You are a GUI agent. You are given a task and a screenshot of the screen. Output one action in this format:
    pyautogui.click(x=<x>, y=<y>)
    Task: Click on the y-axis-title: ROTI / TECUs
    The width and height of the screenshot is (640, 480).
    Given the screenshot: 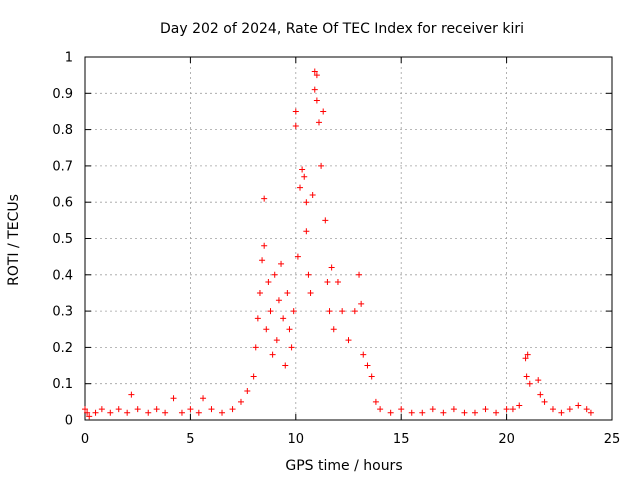 What is the action you would take?
    pyautogui.click(x=14, y=240)
    